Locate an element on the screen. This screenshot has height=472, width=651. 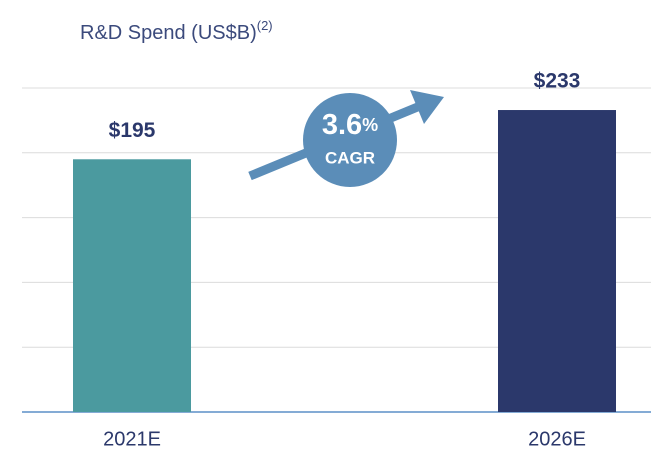
cagr-badge is located at coordinates (350, 140).